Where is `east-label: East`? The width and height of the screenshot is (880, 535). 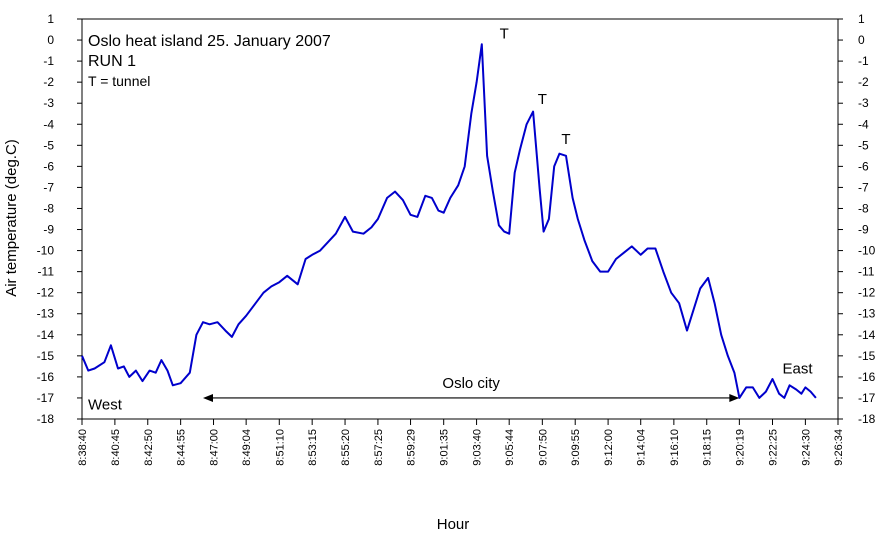 east-label: East is located at coordinates (797, 368).